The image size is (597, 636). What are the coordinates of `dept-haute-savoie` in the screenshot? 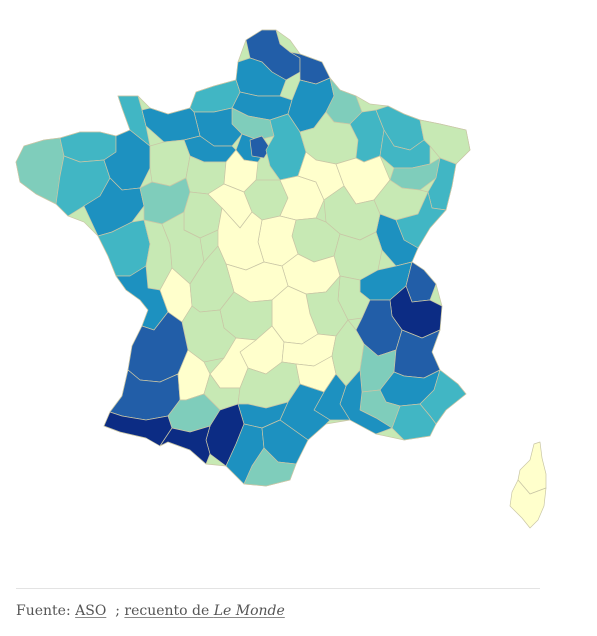 It's located at (421, 282).